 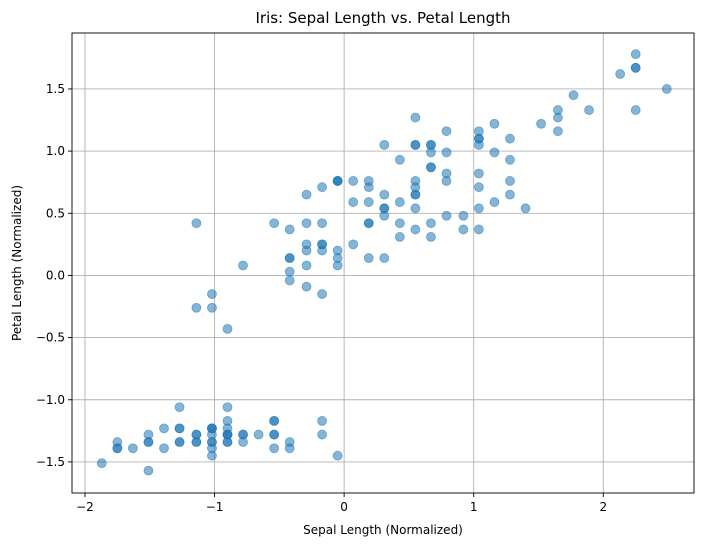 What do you see at coordinates (474, 507) in the screenshot?
I see `x-tick-label: 1` at bounding box center [474, 507].